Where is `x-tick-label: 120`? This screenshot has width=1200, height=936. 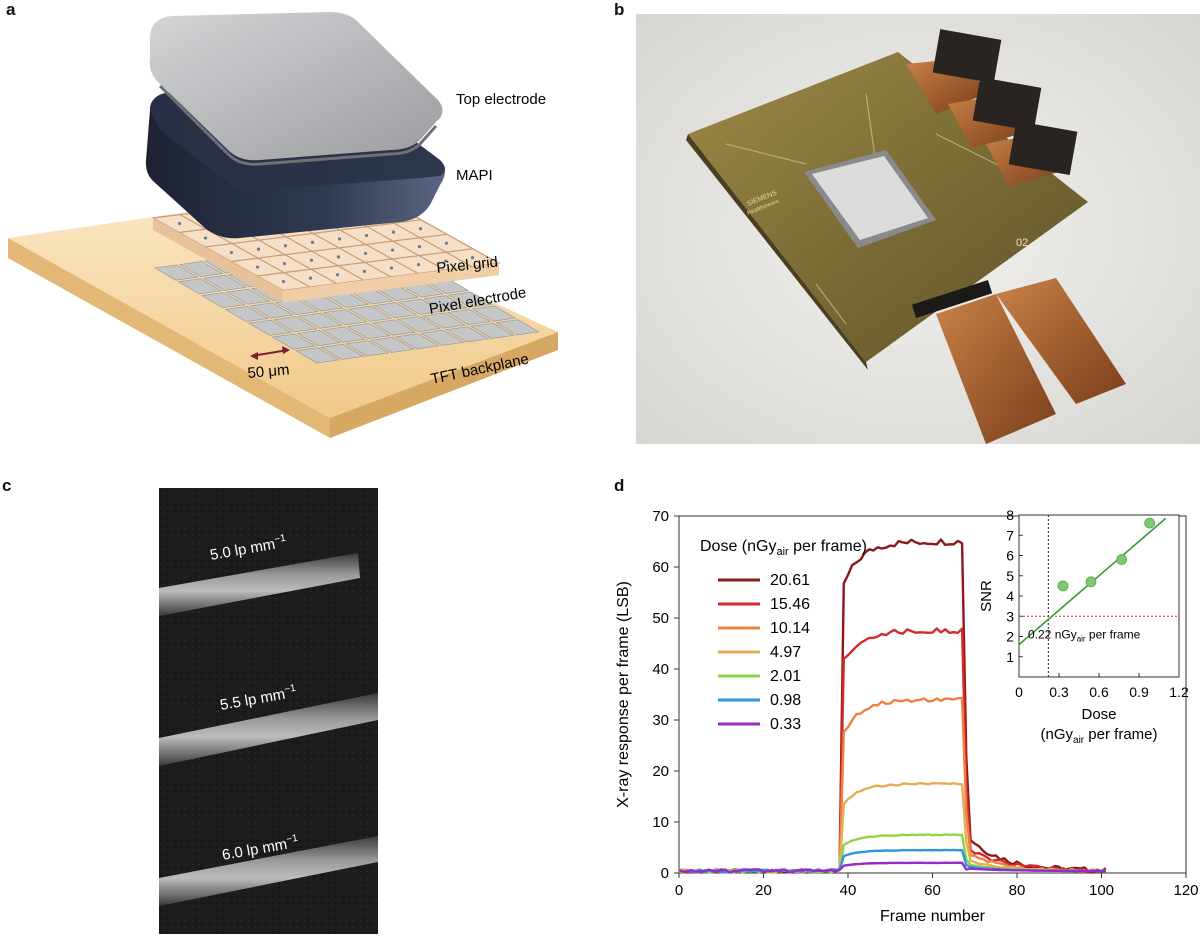 x-tick-label: 120 is located at coordinates (1185, 890).